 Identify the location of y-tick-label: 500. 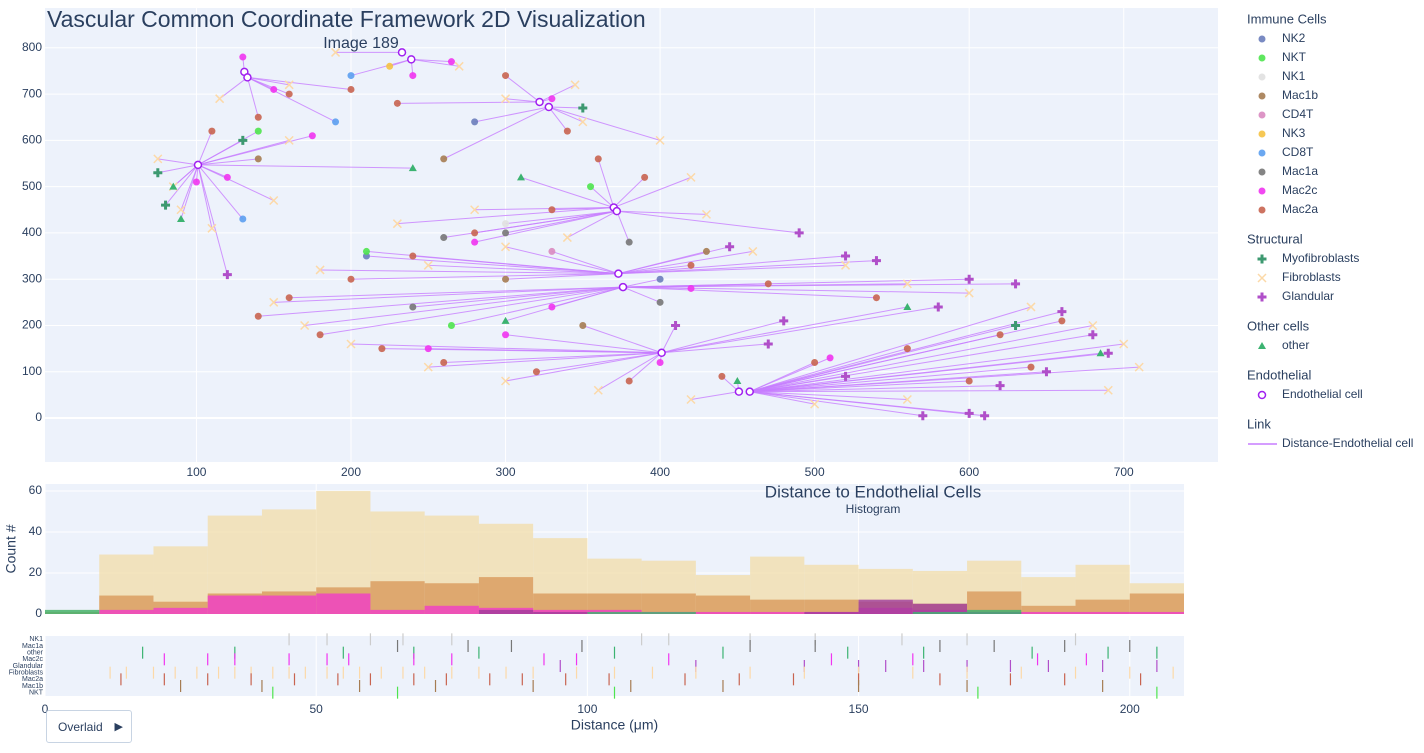
(32, 186).